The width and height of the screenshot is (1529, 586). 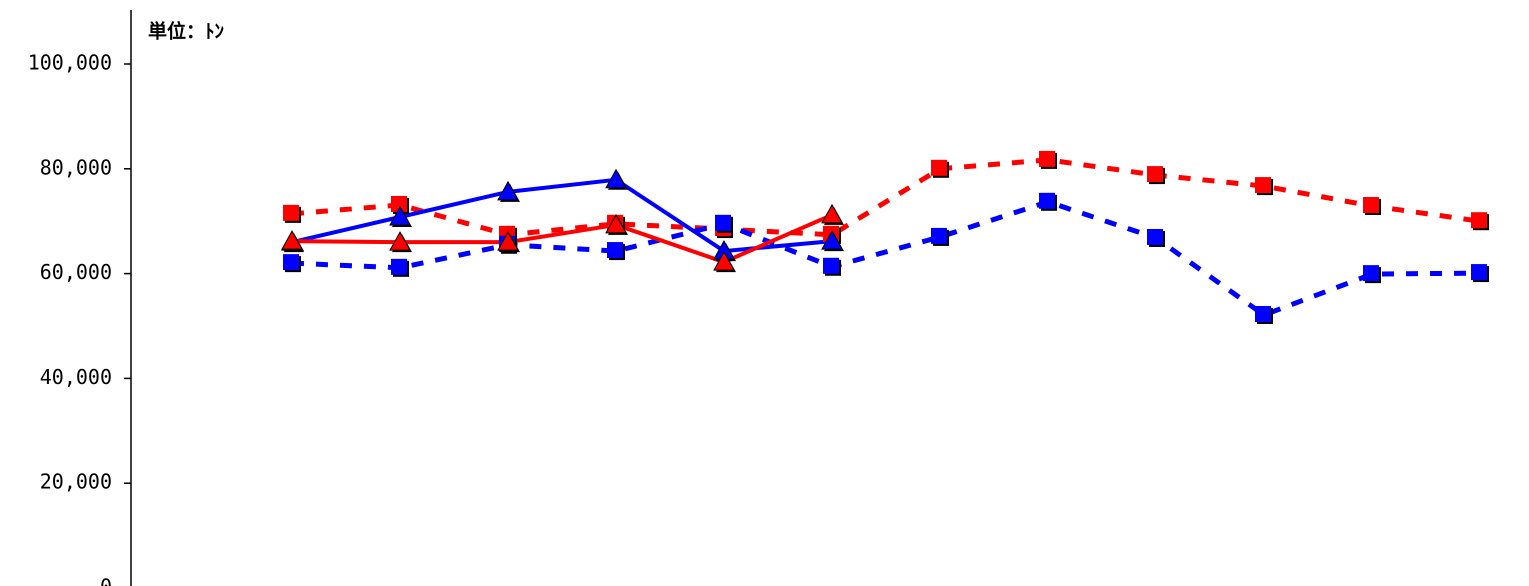 I want to click on y-tick-label: 60,000, so click(x=76, y=272).